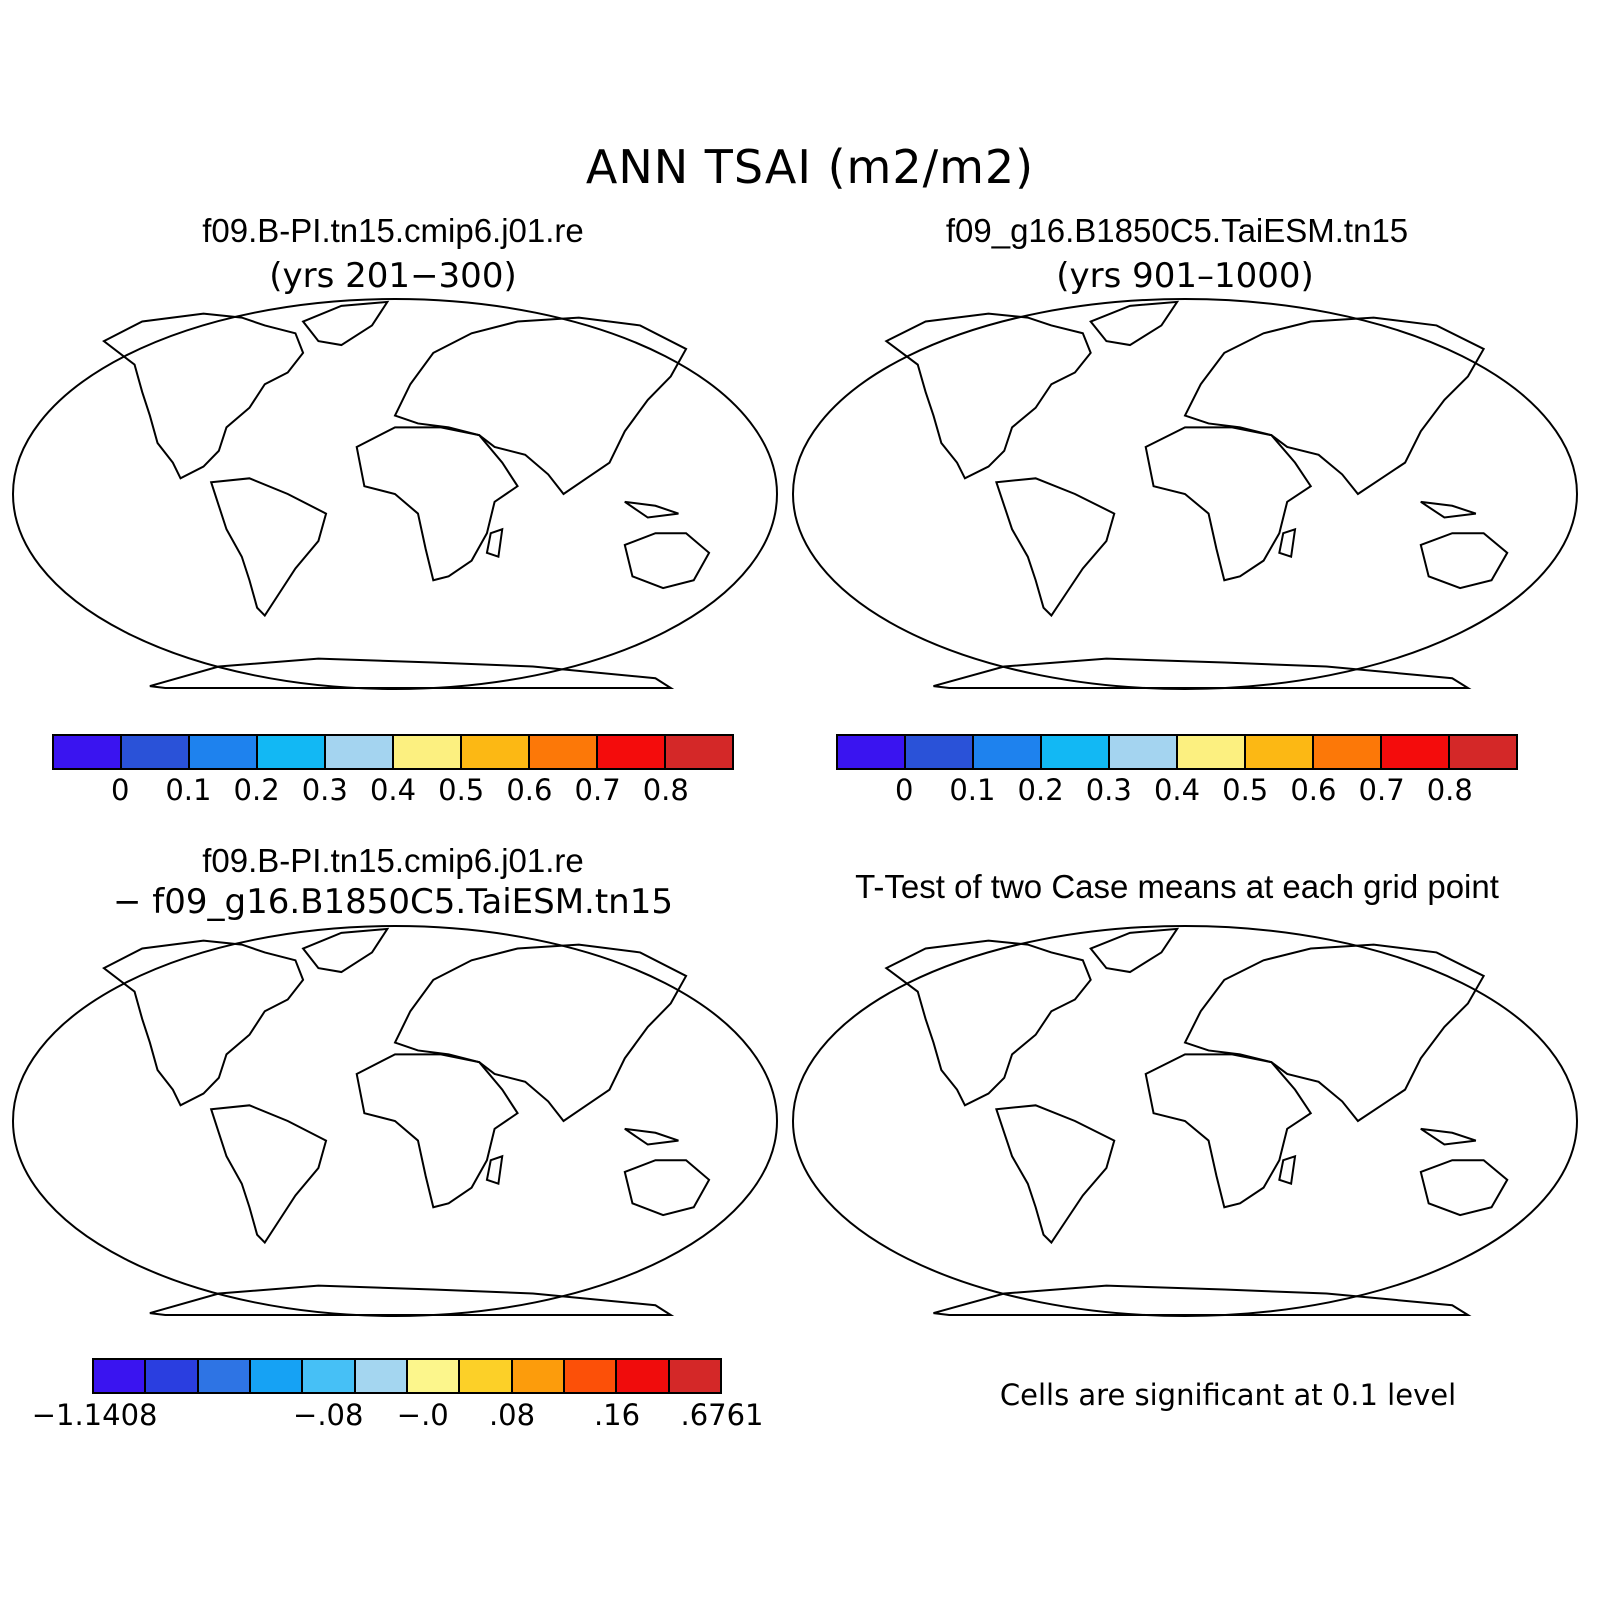 The height and width of the screenshot is (1620, 1620). I want to click on colorbar-tick-label: 0.6, so click(1313, 790).